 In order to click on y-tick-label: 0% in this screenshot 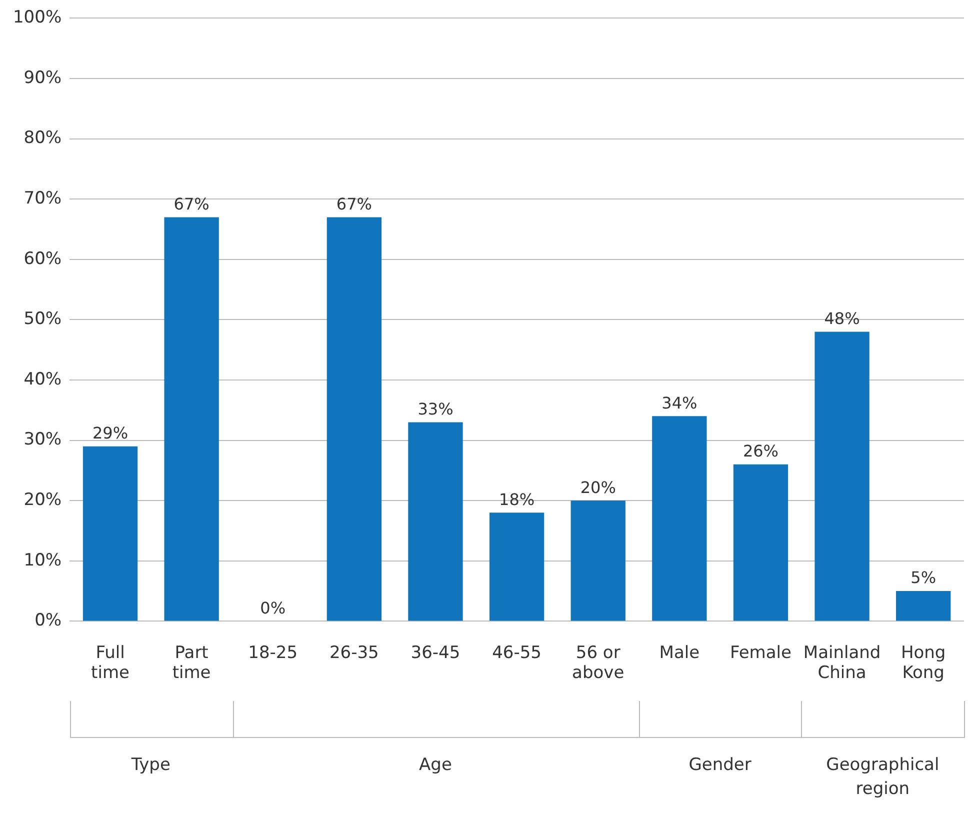, I will do `click(48, 620)`.